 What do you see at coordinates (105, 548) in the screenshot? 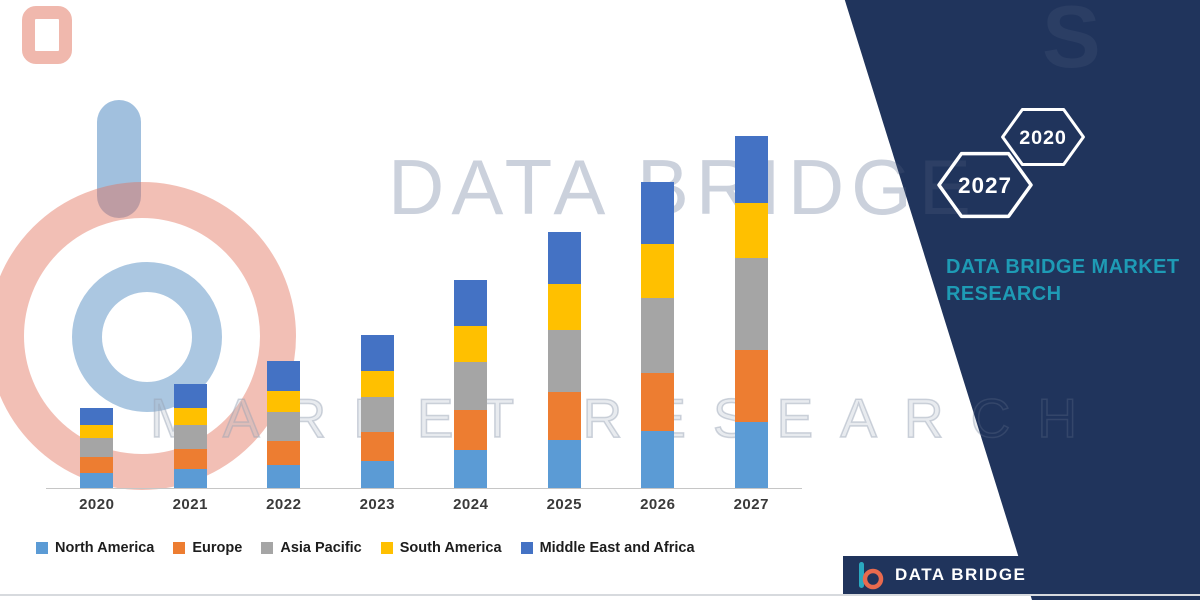
I see `legend-label: North America` at bounding box center [105, 548].